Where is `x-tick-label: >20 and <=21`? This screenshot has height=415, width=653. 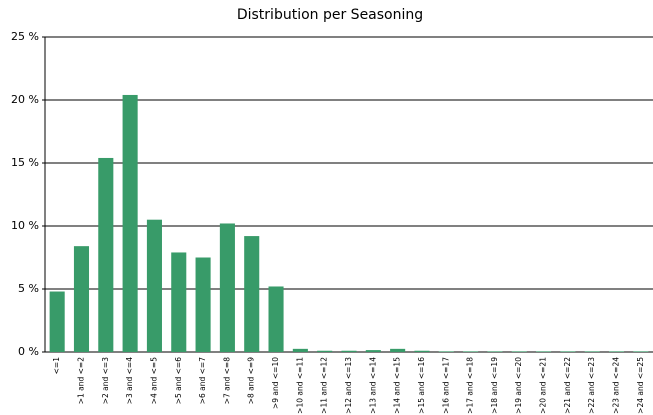 x-tick-label: >20 and <=21 is located at coordinates (543, 385).